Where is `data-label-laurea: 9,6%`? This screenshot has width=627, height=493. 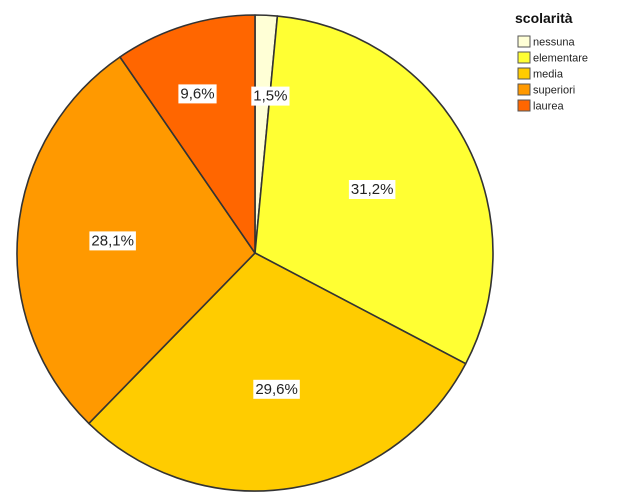
data-label-laurea: 9,6% is located at coordinates (197, 93).